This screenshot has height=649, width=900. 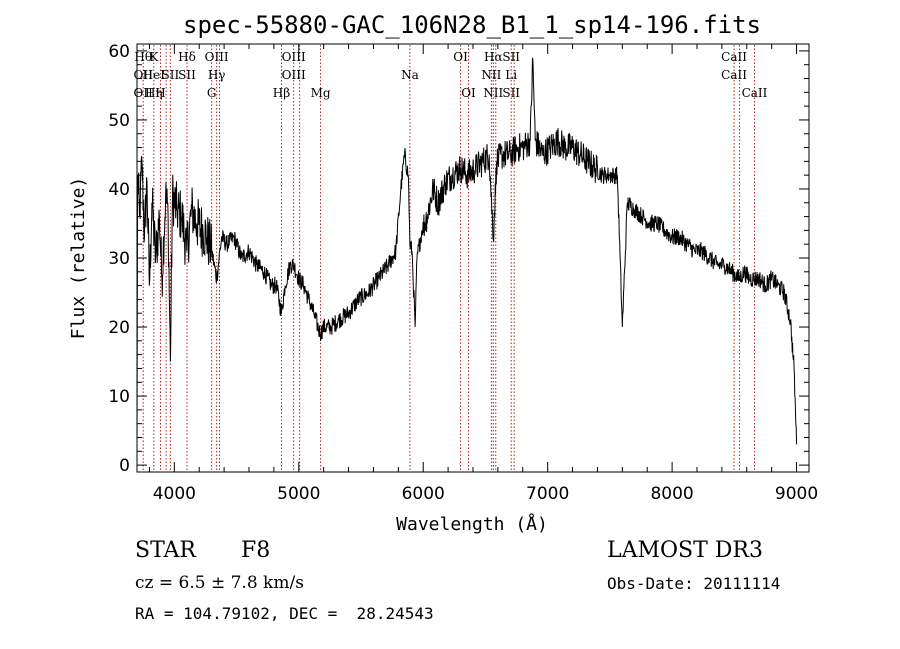 What do you see at coordinates (154, 57) in the screenshot?
I see `line-marker-label: K` at bounding box center [154, 57].